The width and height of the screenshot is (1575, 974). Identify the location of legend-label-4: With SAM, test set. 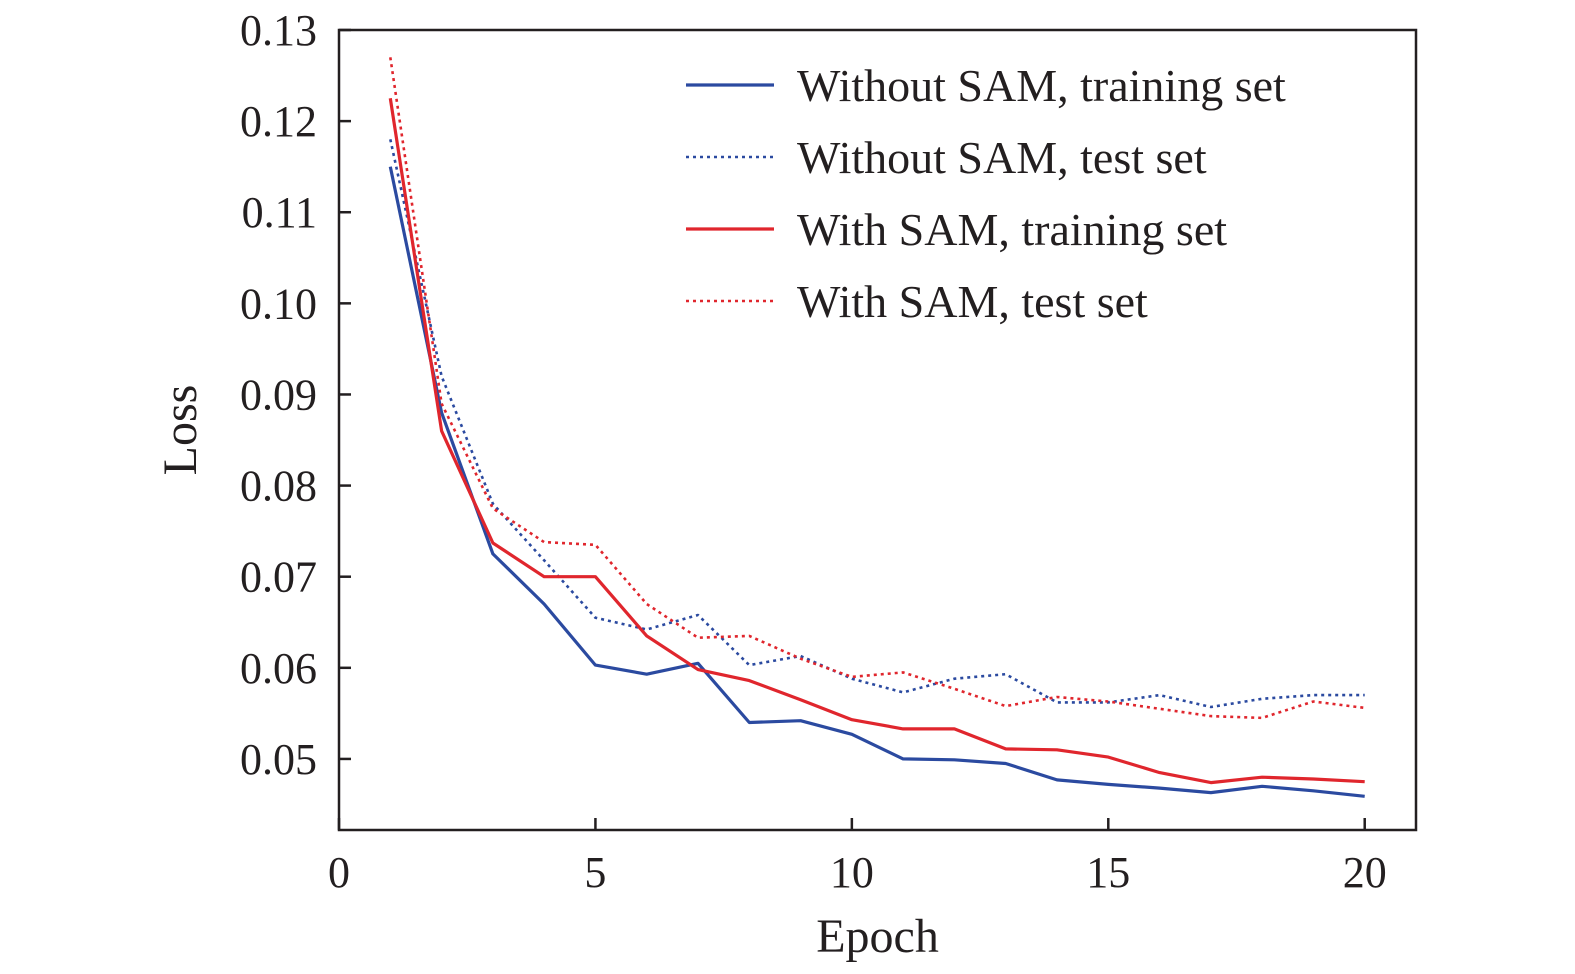
(972, 301).